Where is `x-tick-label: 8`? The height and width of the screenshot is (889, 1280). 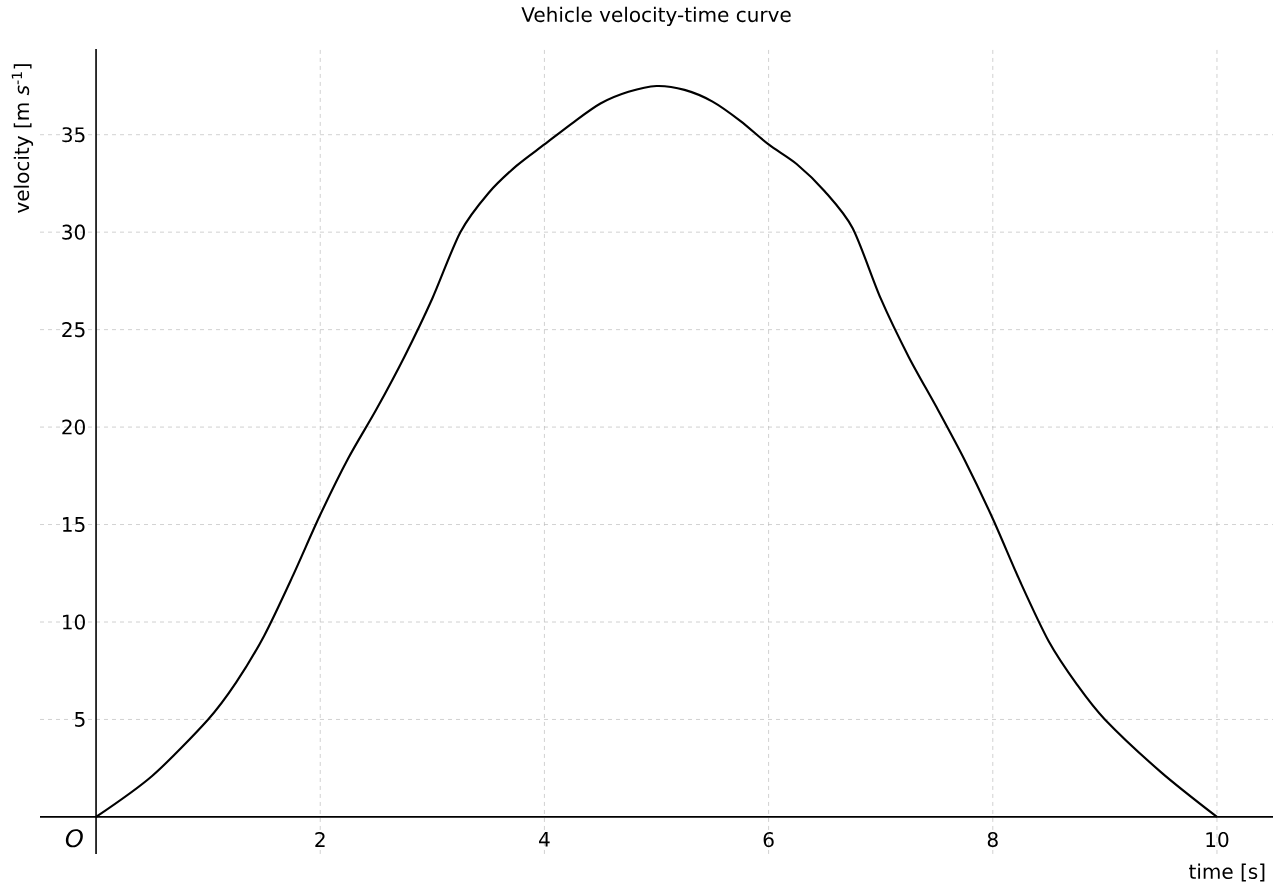
x-tick-label: 8 is located at coordinates (992, 840).